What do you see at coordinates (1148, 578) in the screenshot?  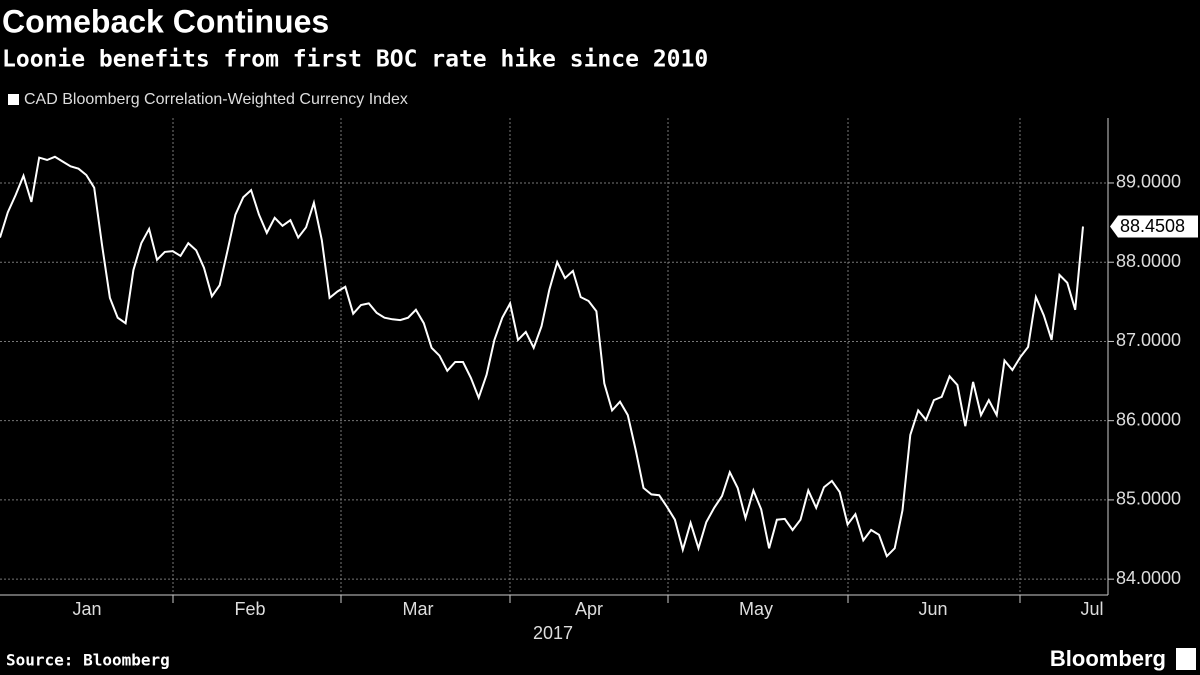 I see `y-tick-label: 84.0000` at bounding box center [1148, 578].